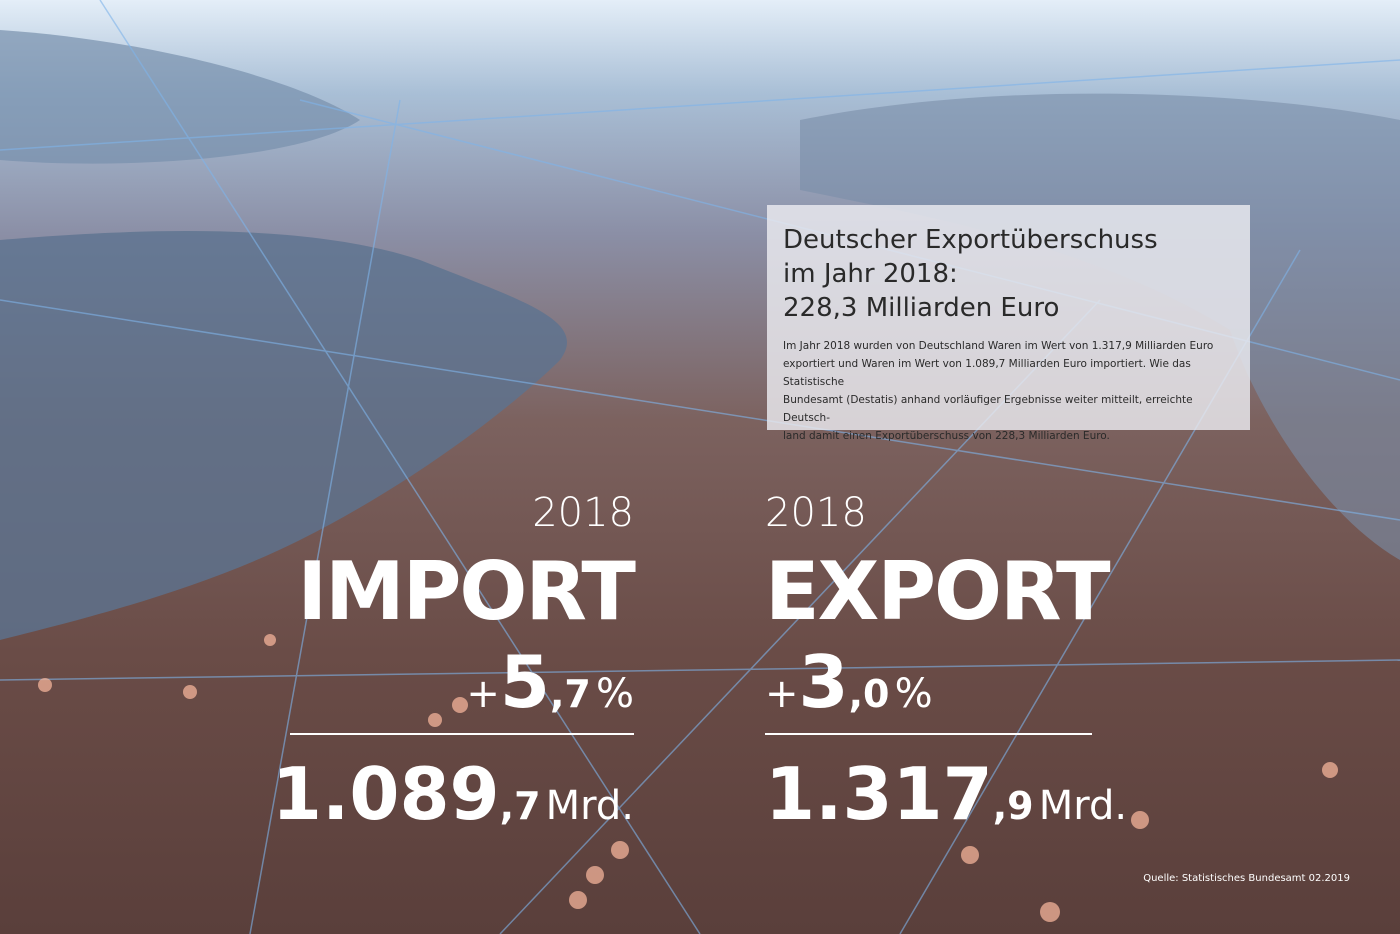  What do you see at coordinates (1013, 806) in the screenshot?
I see `amount-decimal: ,9` at bounding box center [1013, 806].